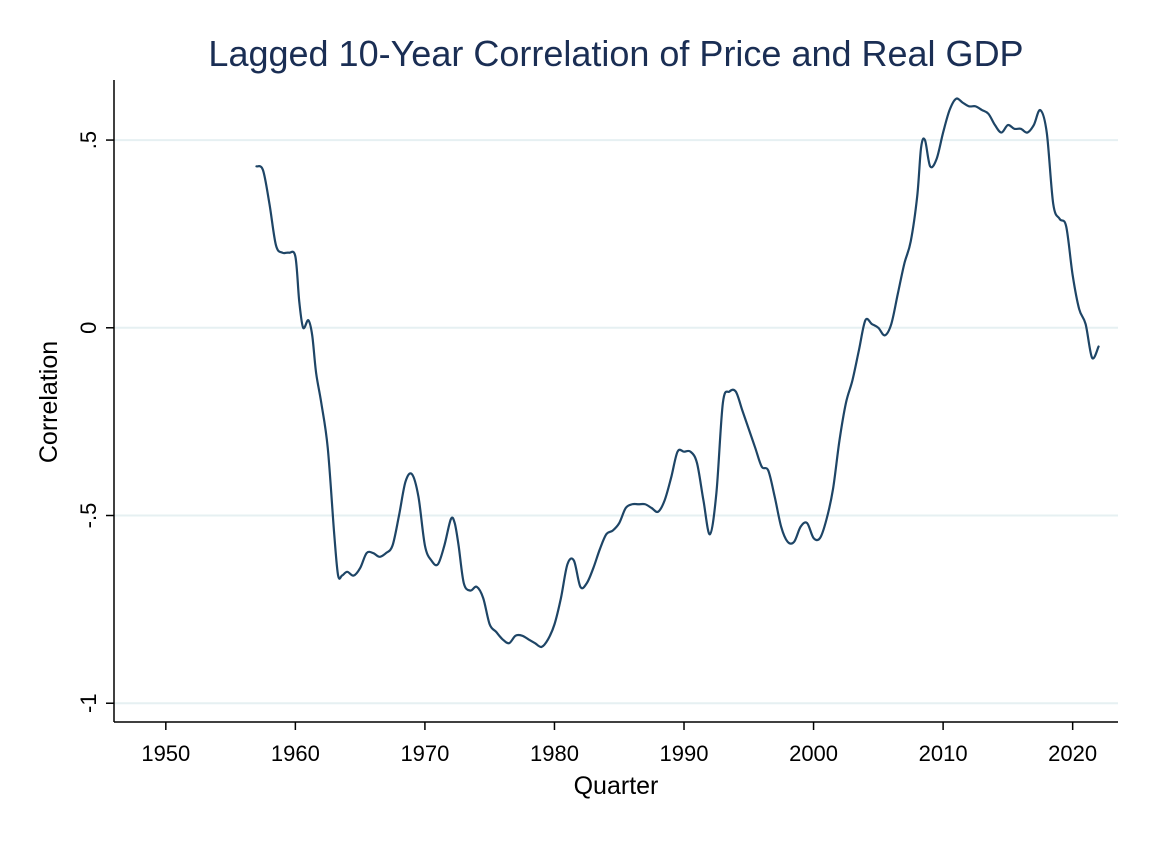 The image size is (1150, 841). I want to click on y-tick-label-3: .5, so click(88, 140).